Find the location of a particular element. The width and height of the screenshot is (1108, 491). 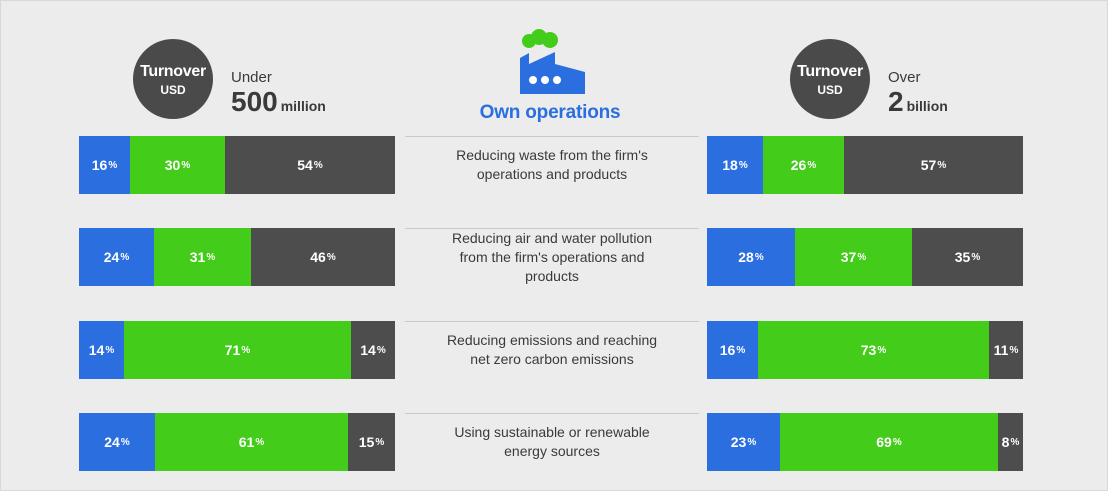

right-stacked-bar: 23% 69% 8% is located at coordinates (865, 442).